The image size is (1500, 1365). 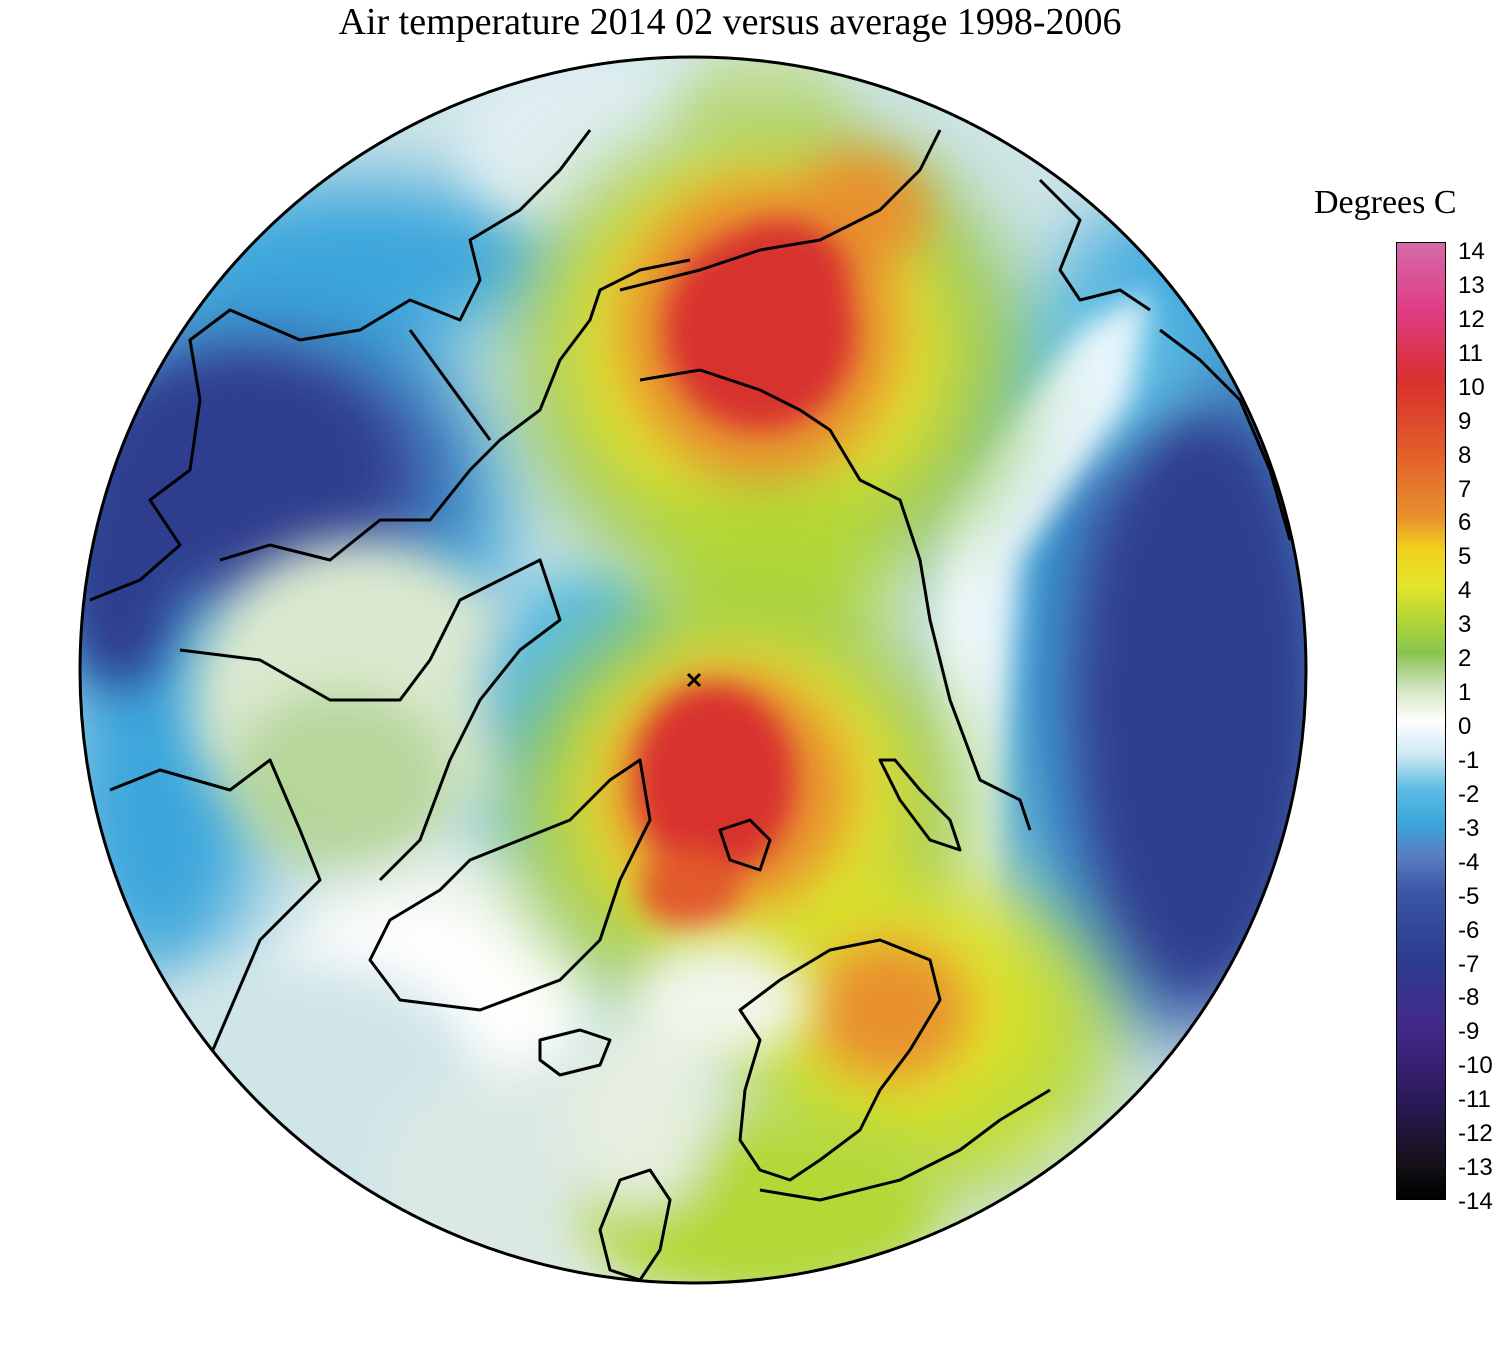 I want to click on coastline-scandinavia, so click(x=840, y=1060).